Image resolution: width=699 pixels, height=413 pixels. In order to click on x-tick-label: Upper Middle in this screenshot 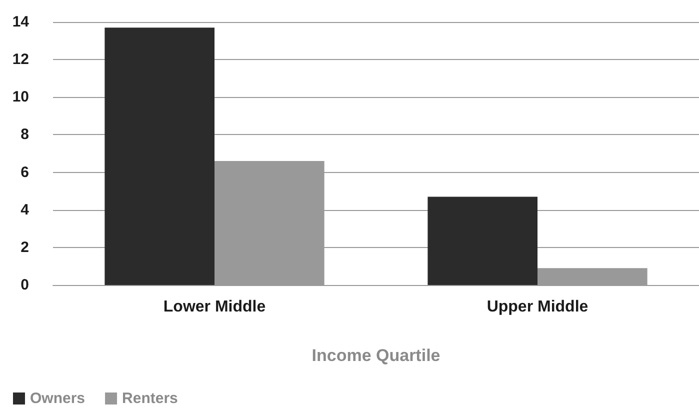, I will do `click(537, 307)`.